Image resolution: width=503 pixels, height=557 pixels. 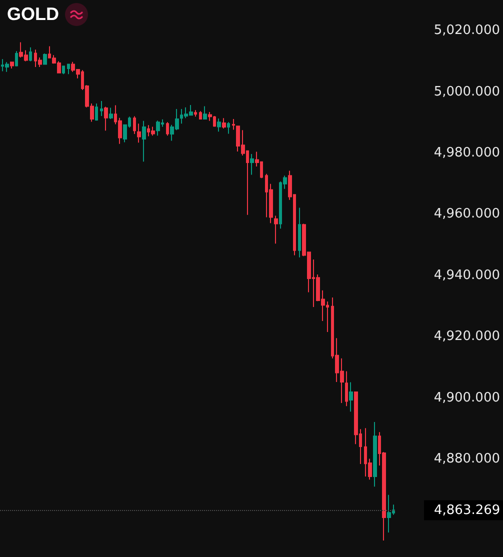 What do you see at coordinates (467, 510) in the screenshot?
I see `ref-line-label: 4,863.269` at bounding box center [467, 510].